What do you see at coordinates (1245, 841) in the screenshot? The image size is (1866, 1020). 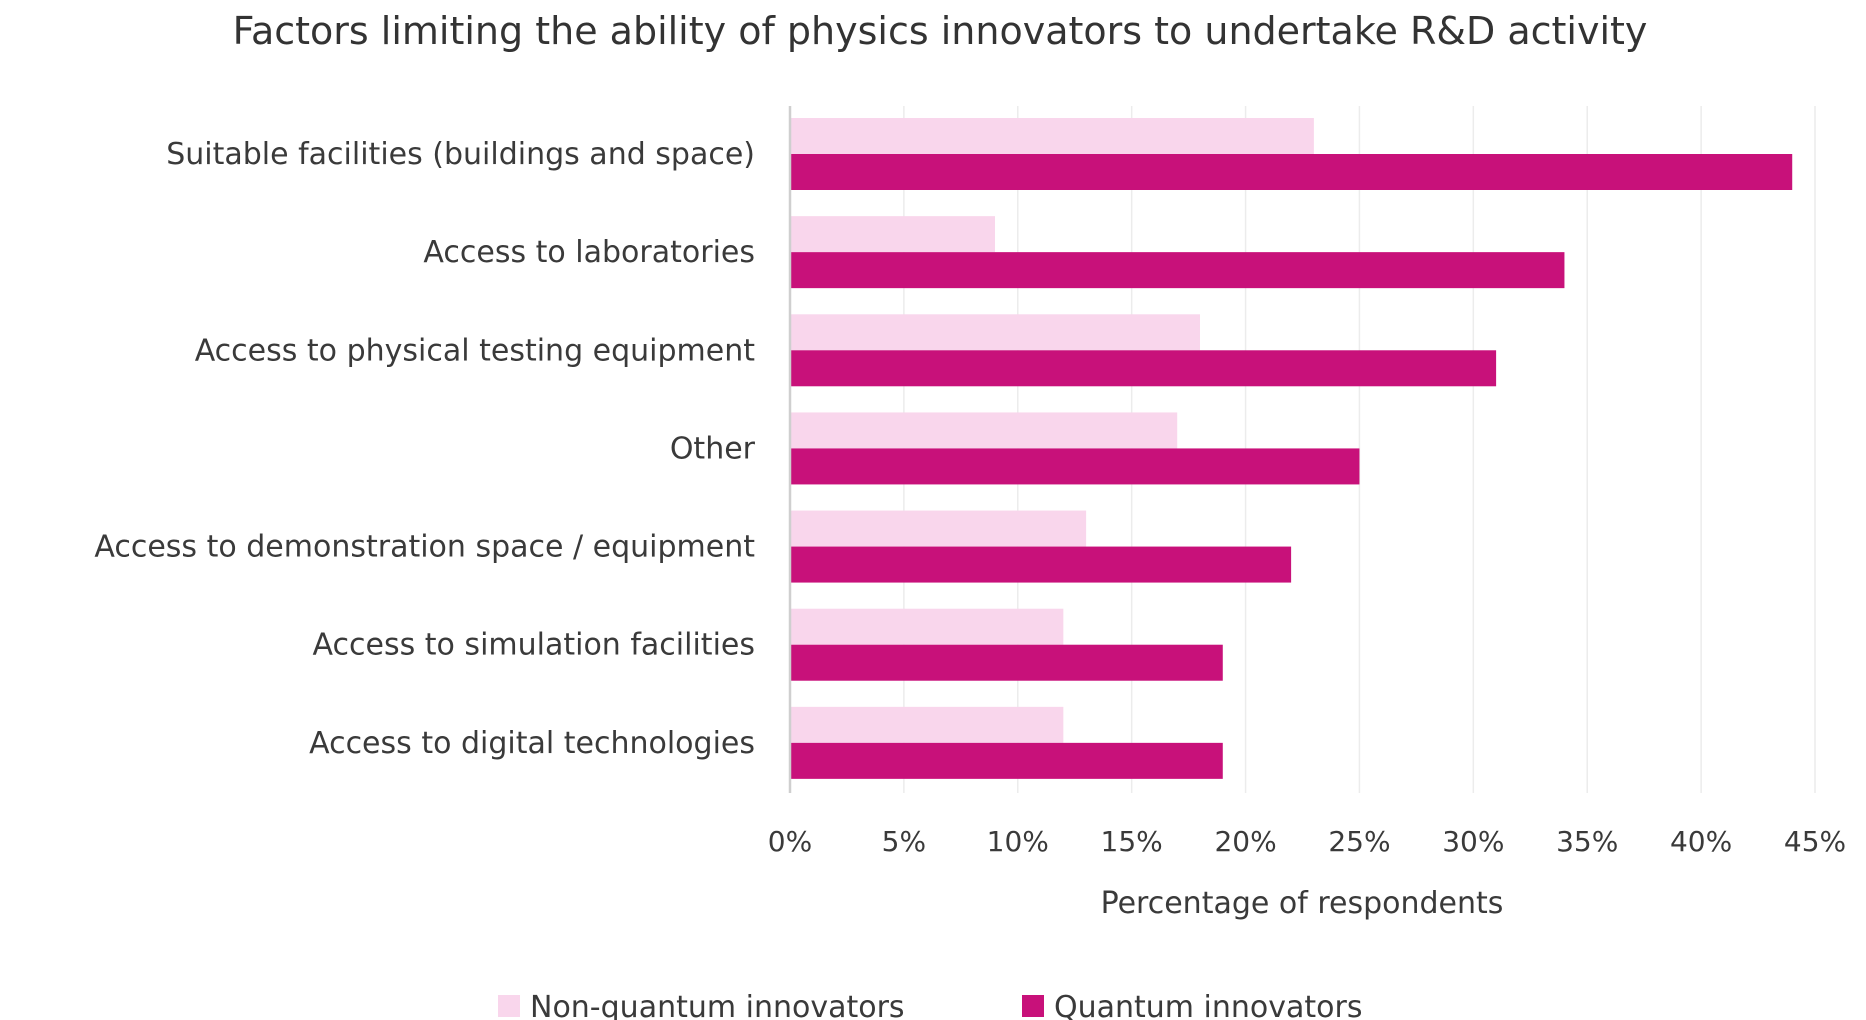 I see `x-tick-label: 20%` at bounding box center [1245, 841].